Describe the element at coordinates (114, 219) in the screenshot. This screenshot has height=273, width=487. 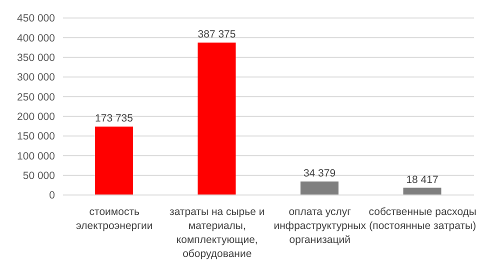
I see `x-tick-label: стоимость электроэнергии` at that location.